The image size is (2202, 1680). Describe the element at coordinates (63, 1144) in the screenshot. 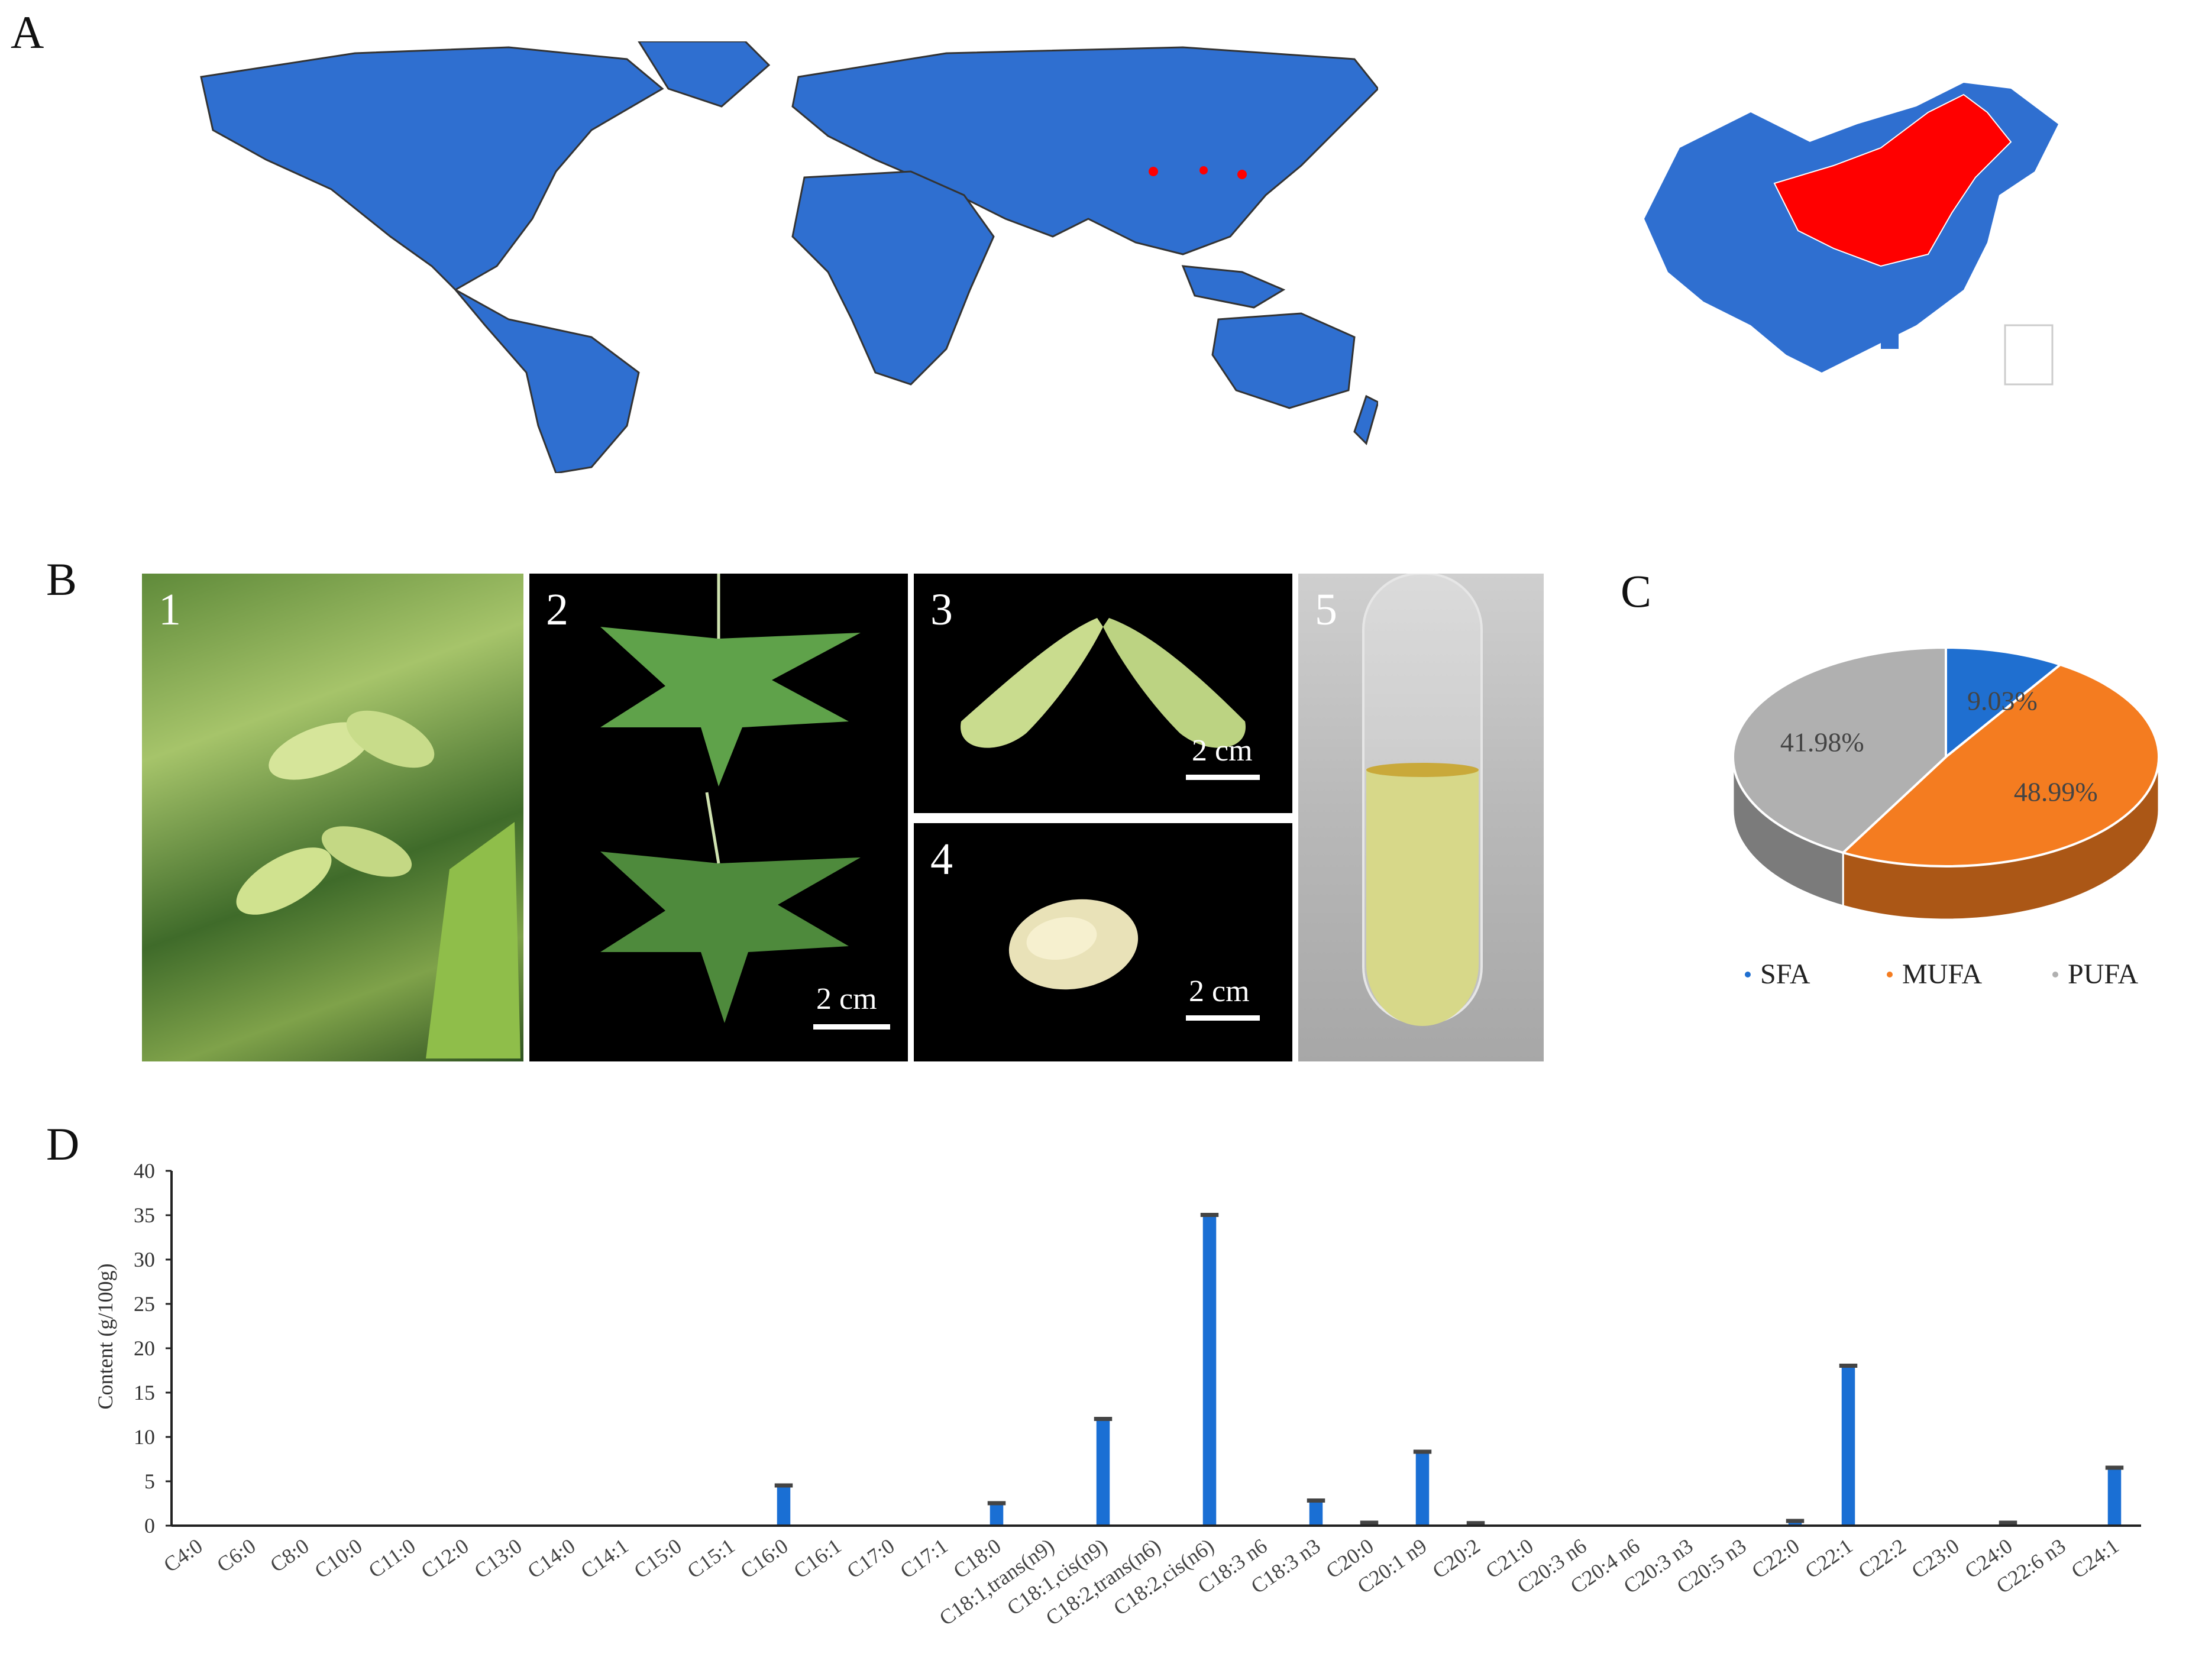

I see `panel-letter-d: D` at that location.